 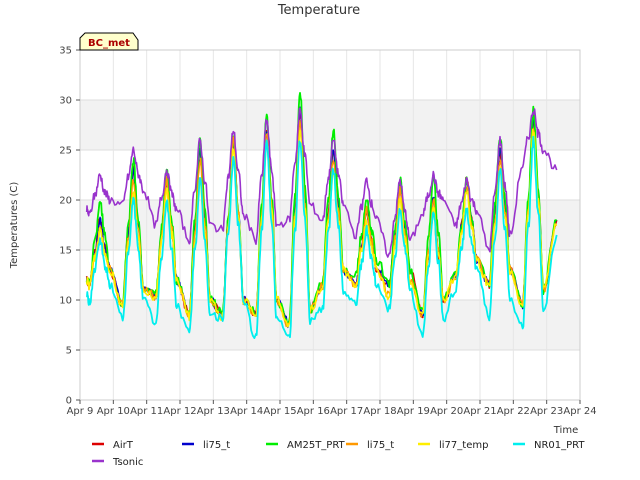 What do you see at coordinates (65, 51) in the screenshot?
I see `y-tick-label: 35` at bounding box center [65, 51].